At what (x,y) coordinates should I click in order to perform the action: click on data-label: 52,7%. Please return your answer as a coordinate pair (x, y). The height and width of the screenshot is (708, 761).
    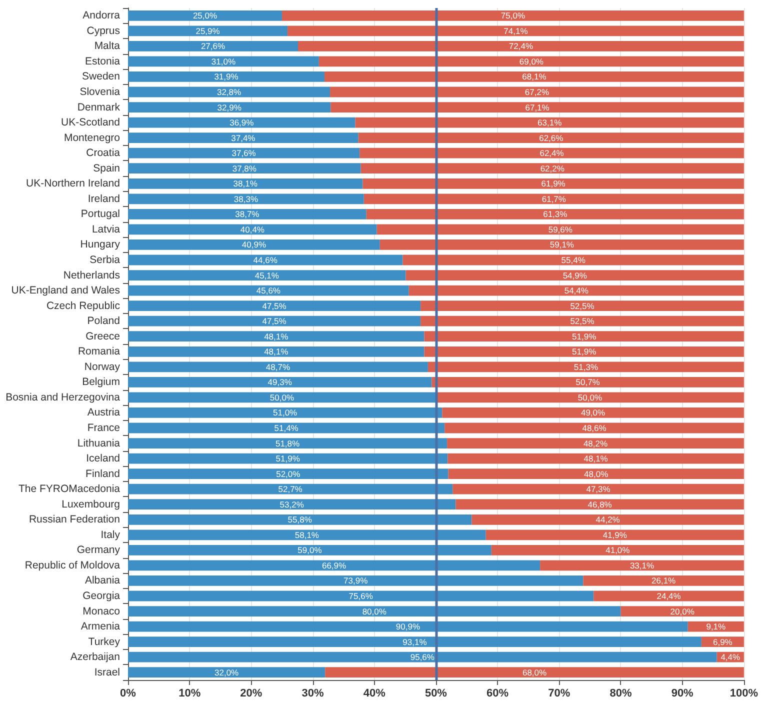
    Looking at the image, I should click on (290, 489).